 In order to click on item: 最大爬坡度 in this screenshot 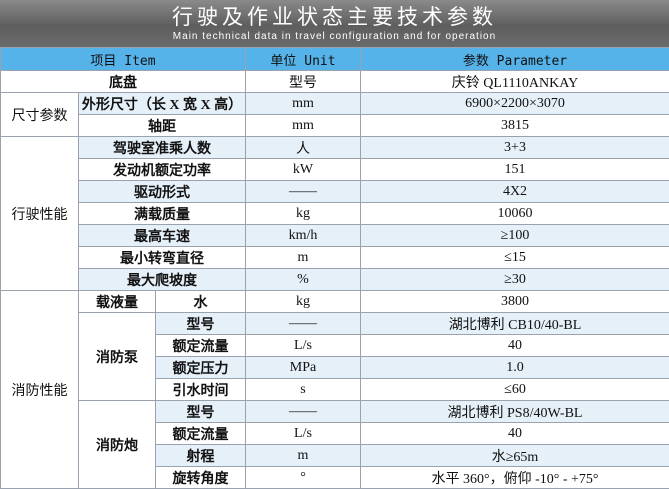, I will do `click(162, 279)`.